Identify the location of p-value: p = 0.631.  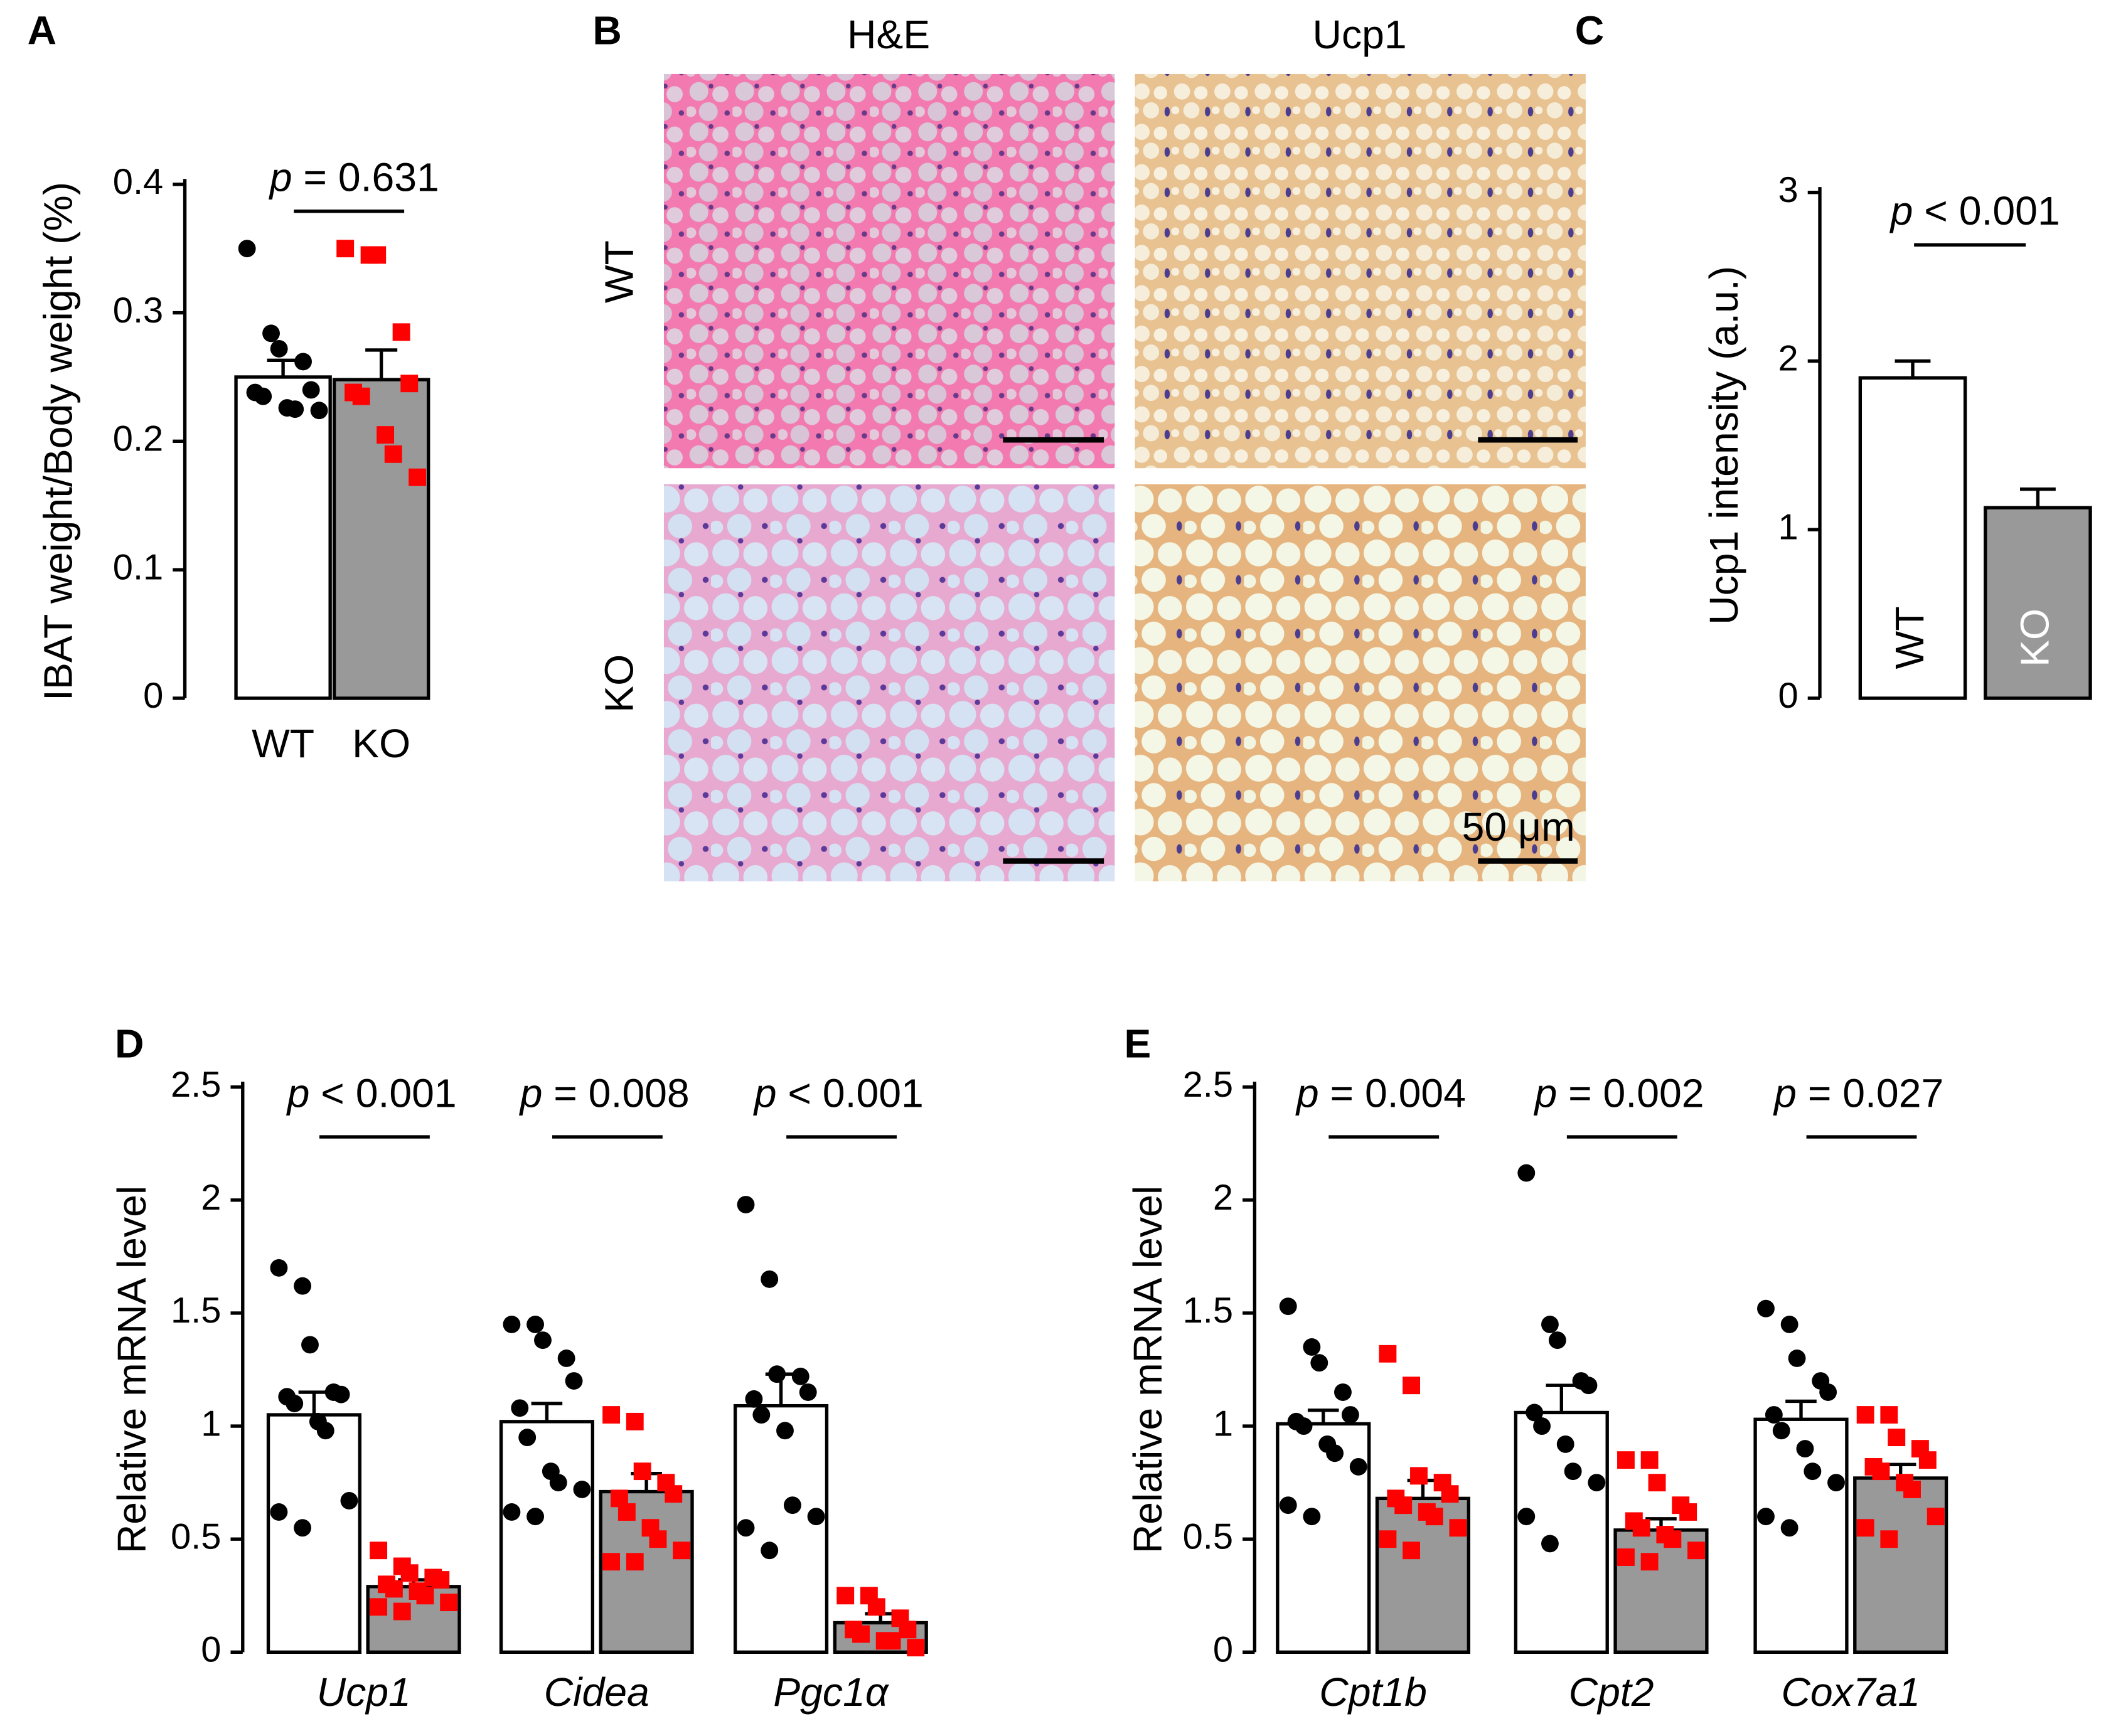
(354, 177).